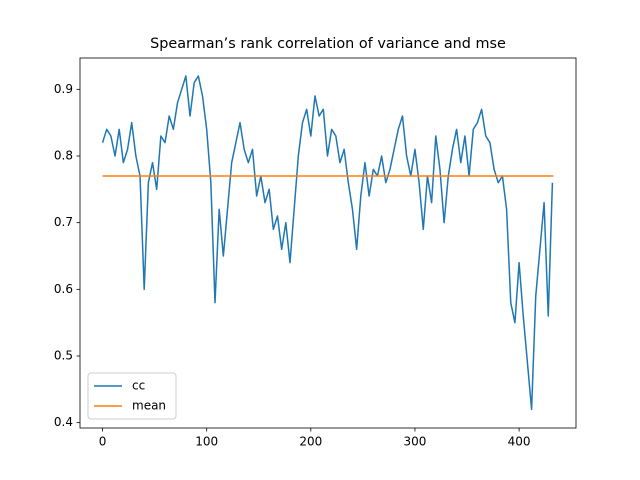 The image size is (640, 480). Describe the element at coordinates (63, 356) in the screenshot. I see `y-tick-label: 0.5` at that location.